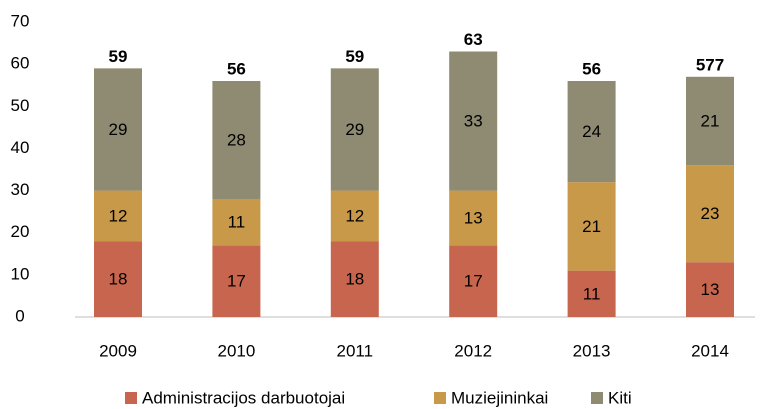 This screenshot has height=409, width=763. Describe the element at coordinates (620, 397) in the screenshot. I see `legend-label: Kiti` at that location.